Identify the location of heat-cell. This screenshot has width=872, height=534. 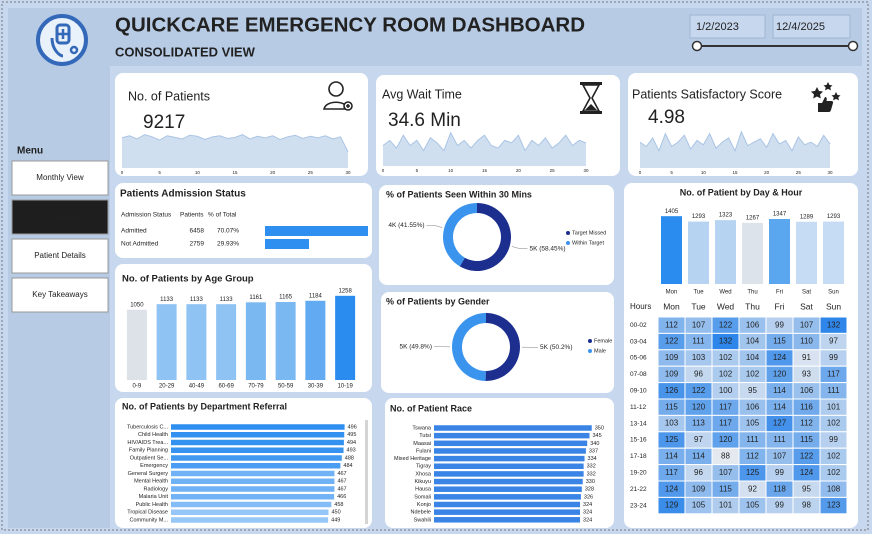
(833, 505).